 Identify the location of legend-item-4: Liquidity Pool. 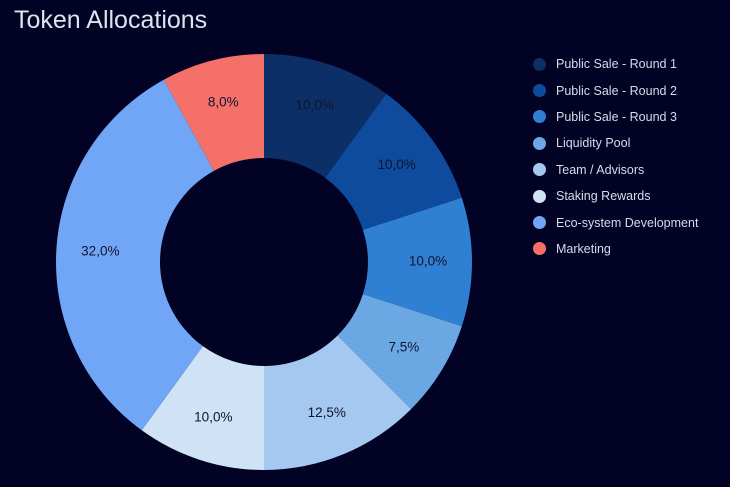
(615, 143).